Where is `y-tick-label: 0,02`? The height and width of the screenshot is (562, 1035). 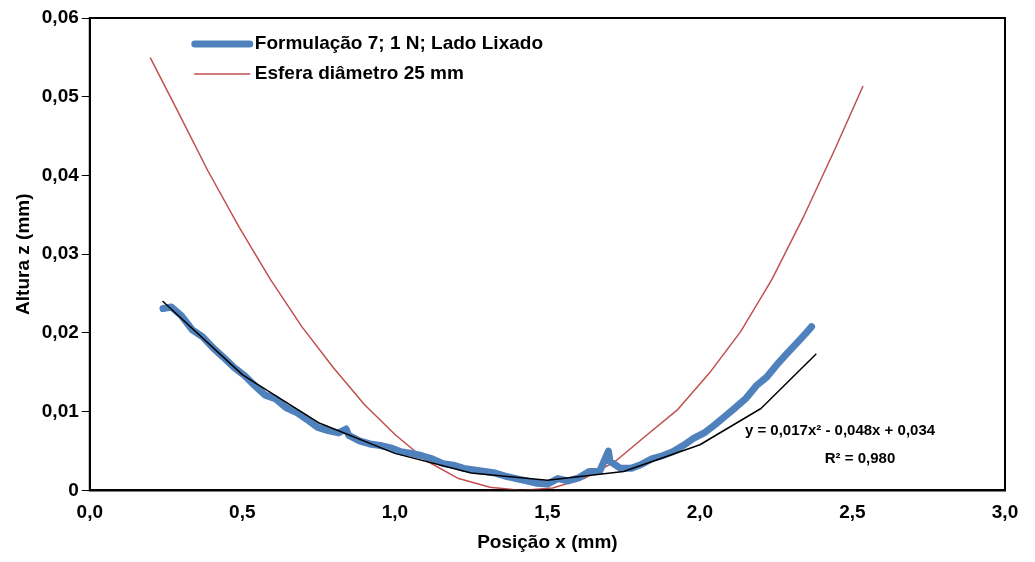 y-tick-label: 0,02 is located at coordinates (60, 332).